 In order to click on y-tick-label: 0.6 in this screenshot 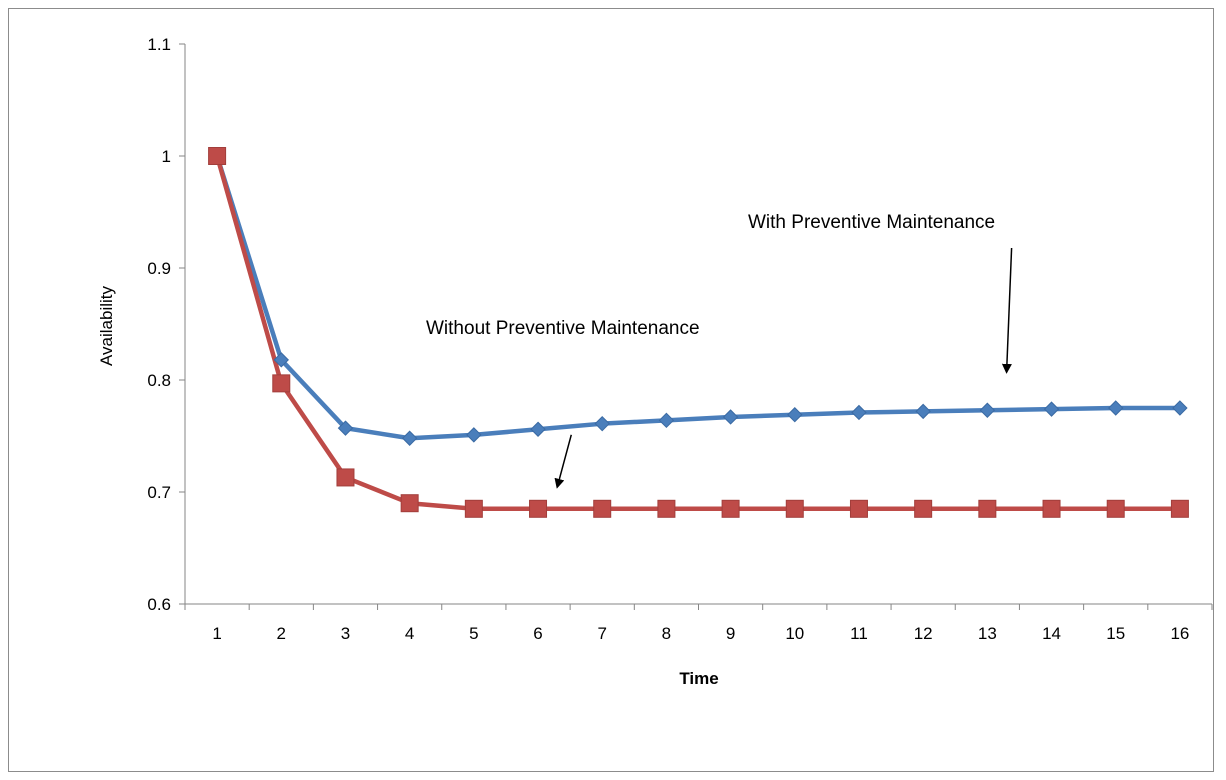, I will do `click(159, 604)`.